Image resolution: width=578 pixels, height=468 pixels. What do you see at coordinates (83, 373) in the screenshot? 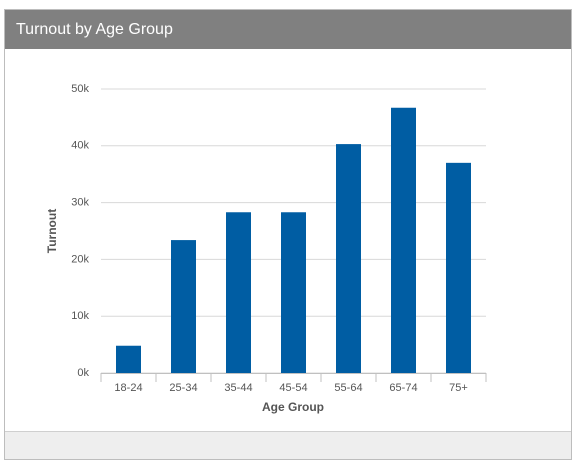
I see `y-tick-label: 0k` at bounding box center [83, 373].